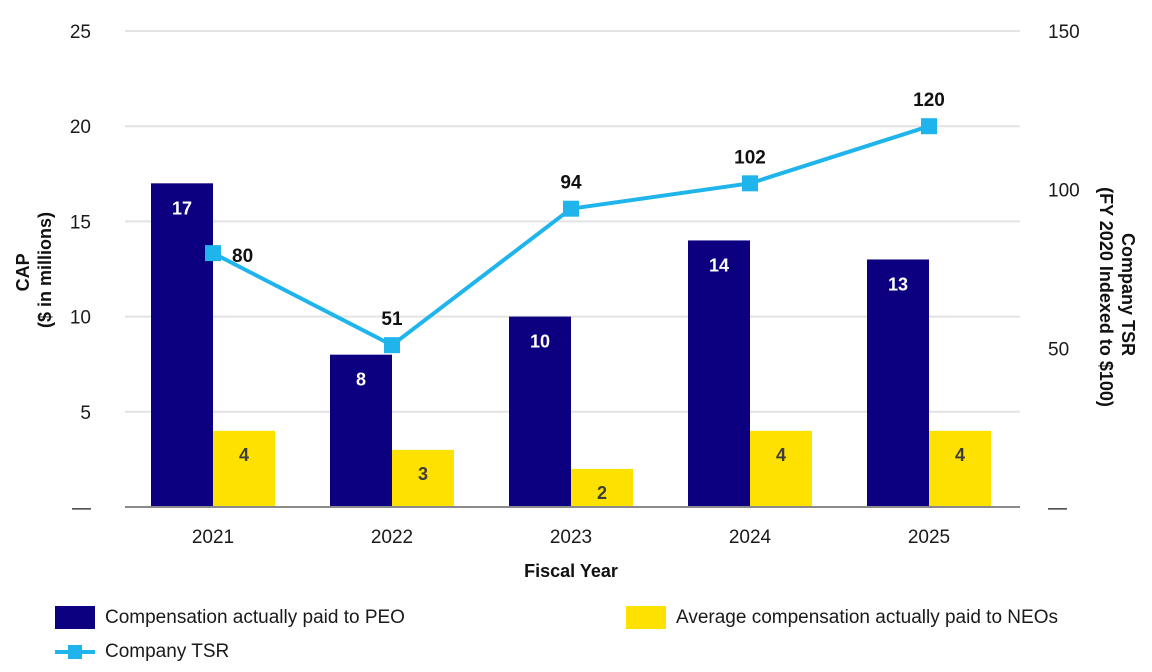 The width and height of the screenshot is (1152, 672). Describe the element at coordinates (1064, 270) in the screenshot. I see `right-axis-ticks: — 50 100 150` at that location.